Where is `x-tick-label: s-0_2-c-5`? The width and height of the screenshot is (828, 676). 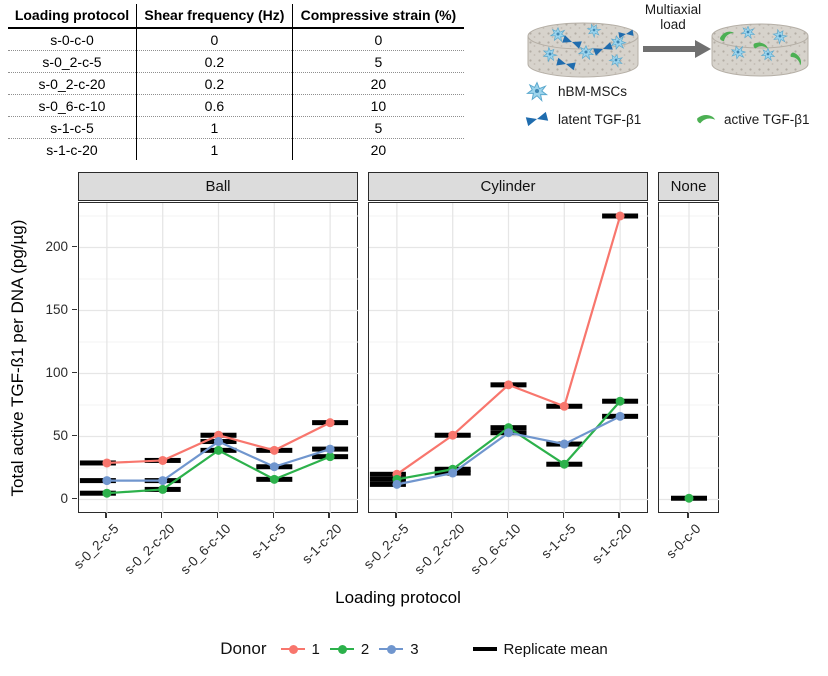
x-tick-label: s-0_2-c-5 is located at coordinates (96, 546).